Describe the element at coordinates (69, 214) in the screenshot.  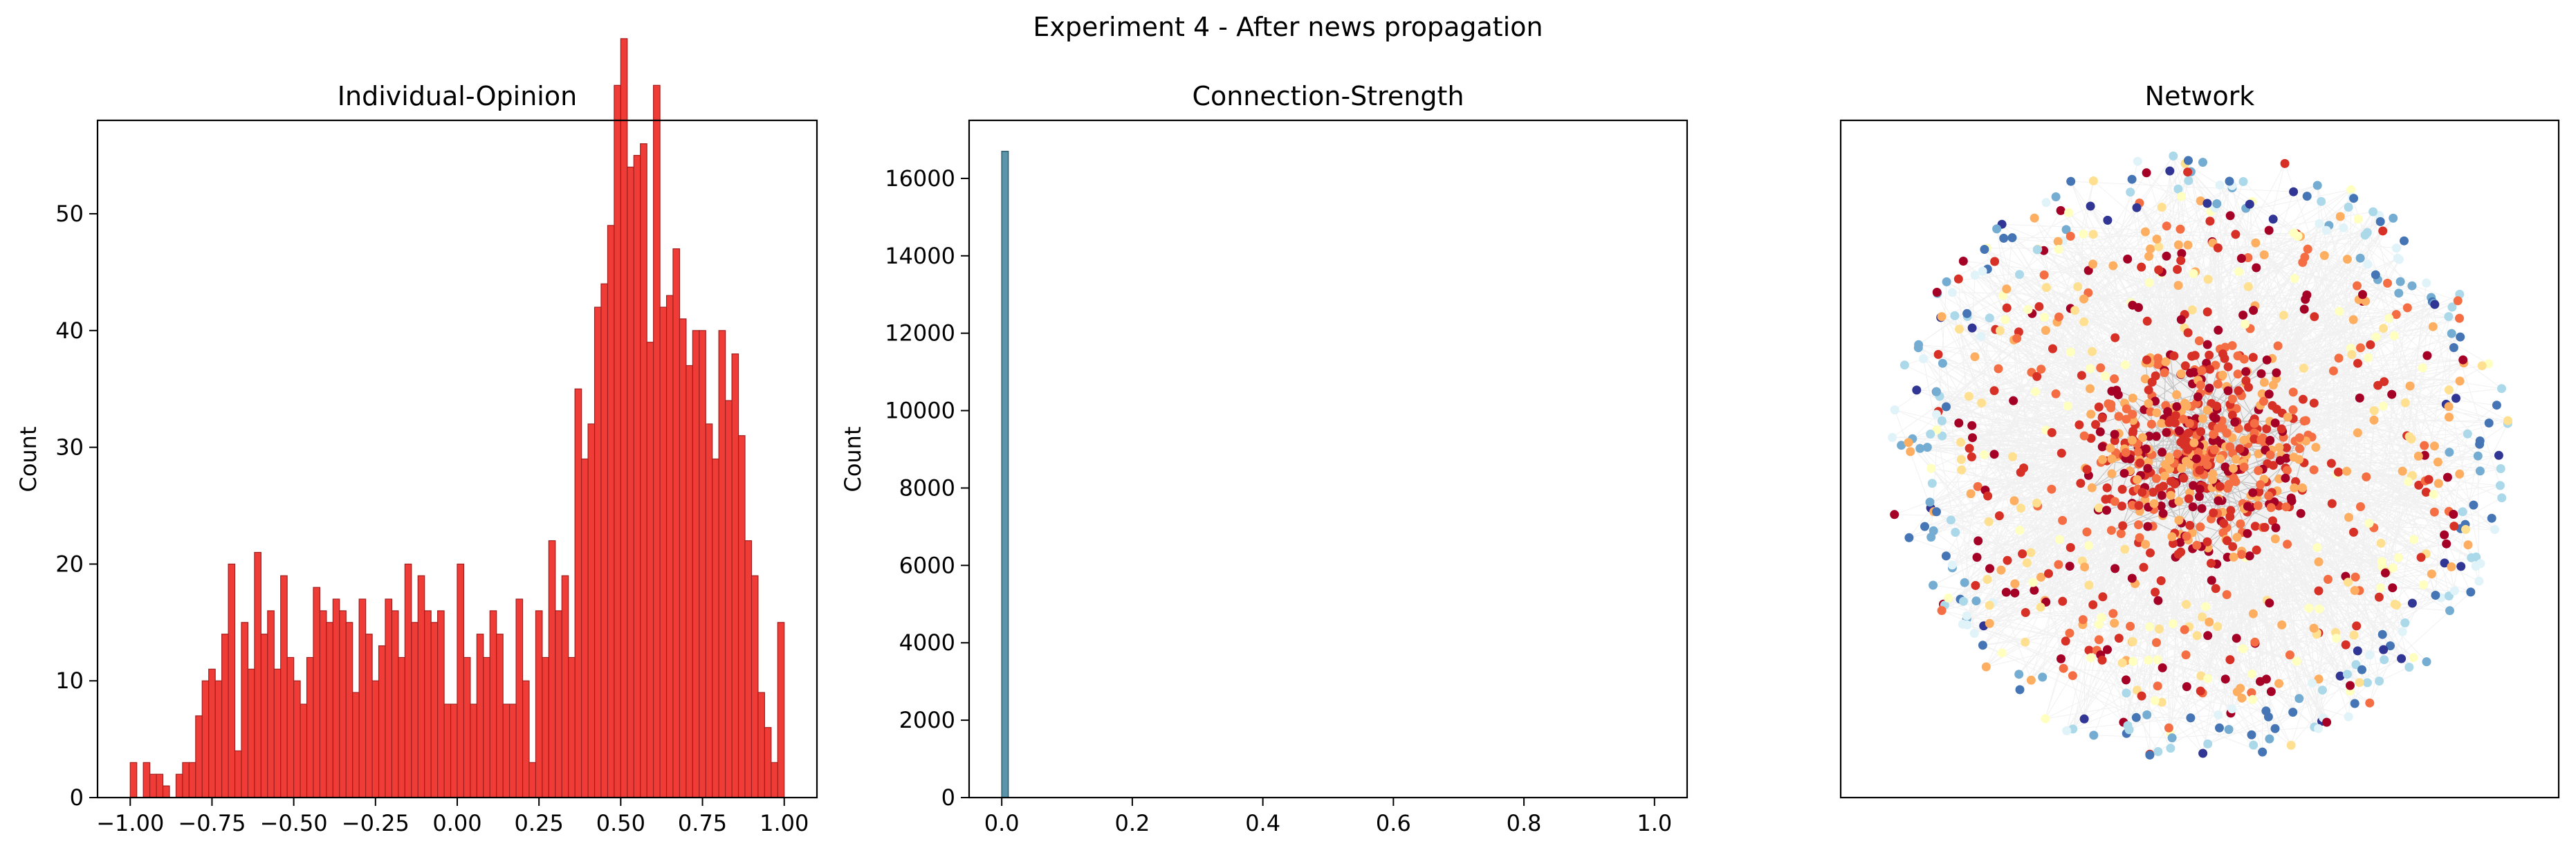
I see `y-tick-label: 50` at that location.